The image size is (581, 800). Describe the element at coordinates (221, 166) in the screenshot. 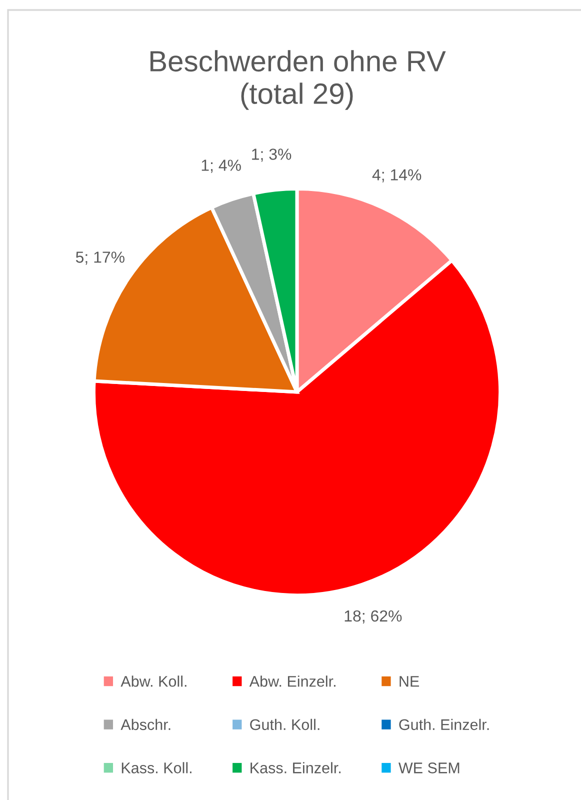

I see `data-label: 1; 4%` at that location.